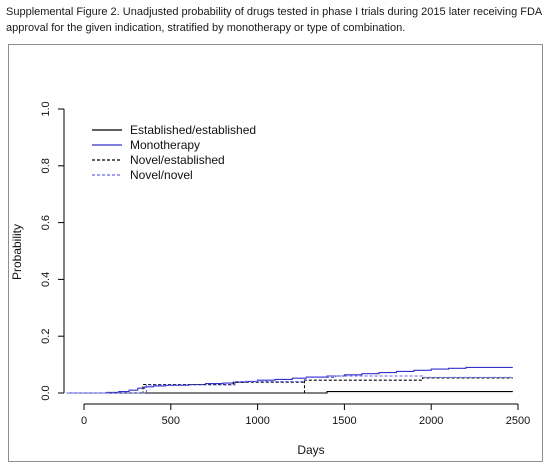  What do you see at coordinates (310, 450) in the screenshot?
I see `x-axis-title: Days` at bounding box center [310, 450].